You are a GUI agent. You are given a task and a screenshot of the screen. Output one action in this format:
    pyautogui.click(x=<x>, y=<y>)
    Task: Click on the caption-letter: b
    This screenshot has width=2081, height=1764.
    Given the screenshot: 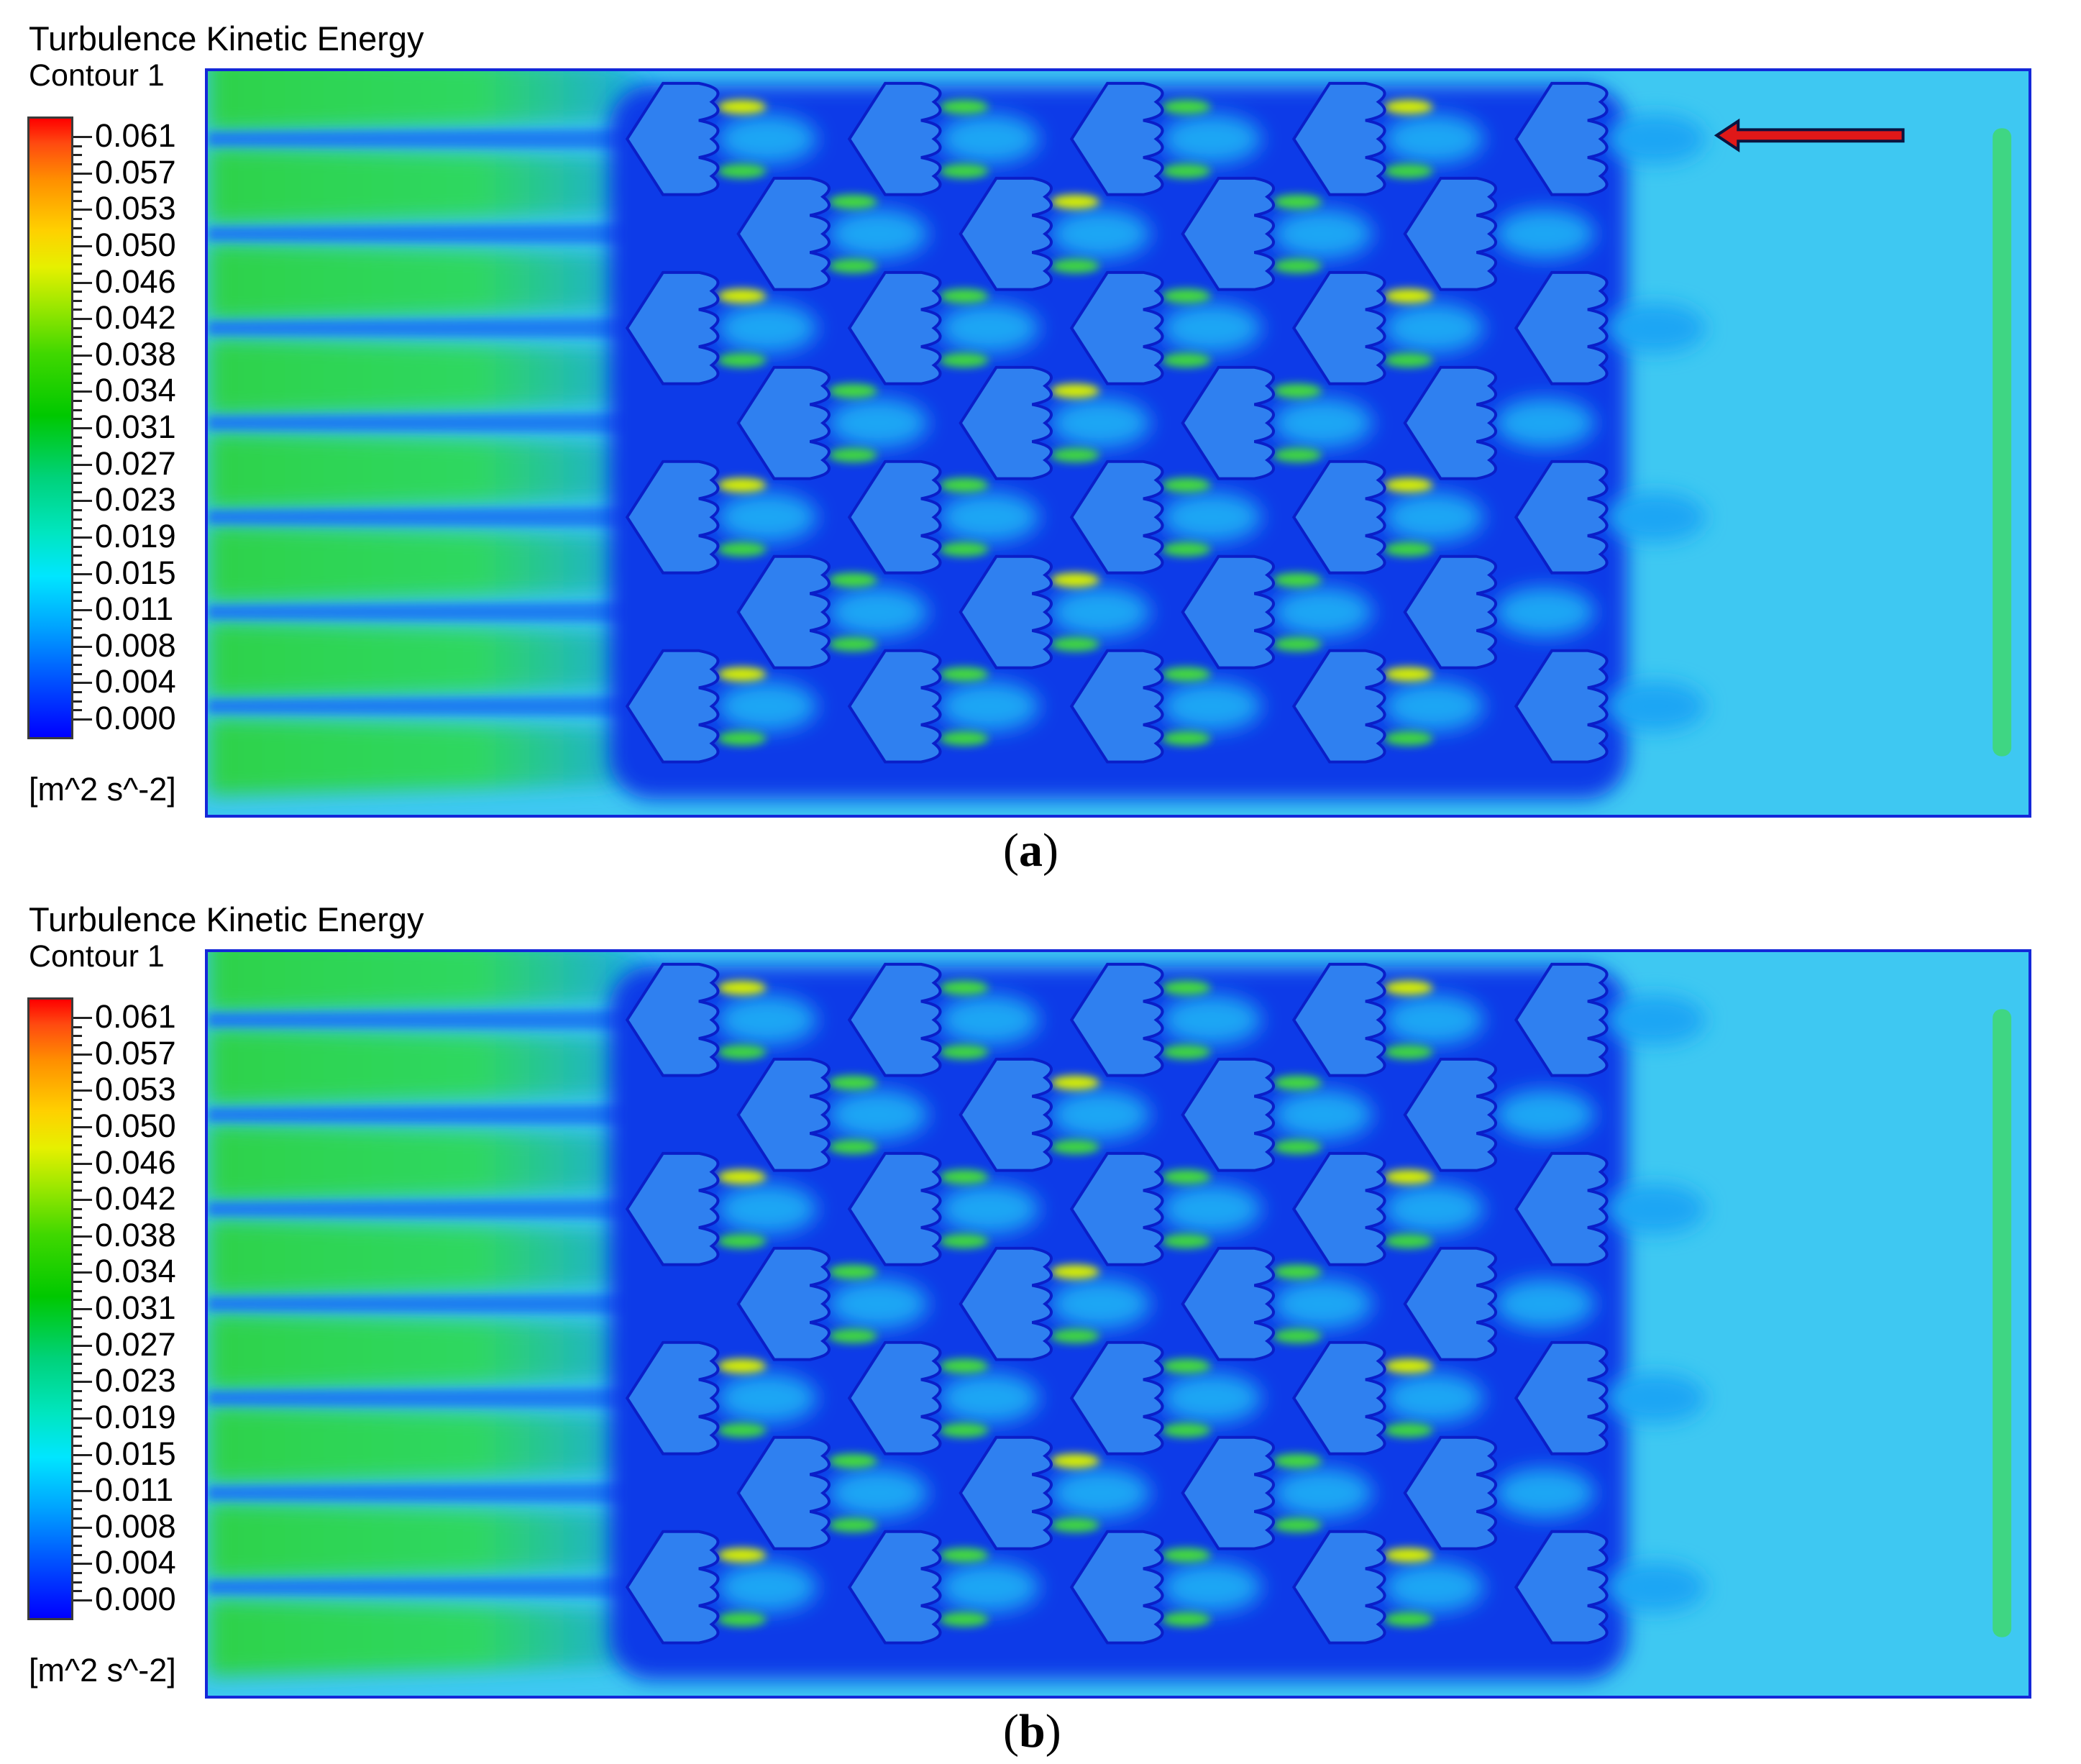 What is the action you would take?
    pyautogui.click(x=1032, y=1731)
    